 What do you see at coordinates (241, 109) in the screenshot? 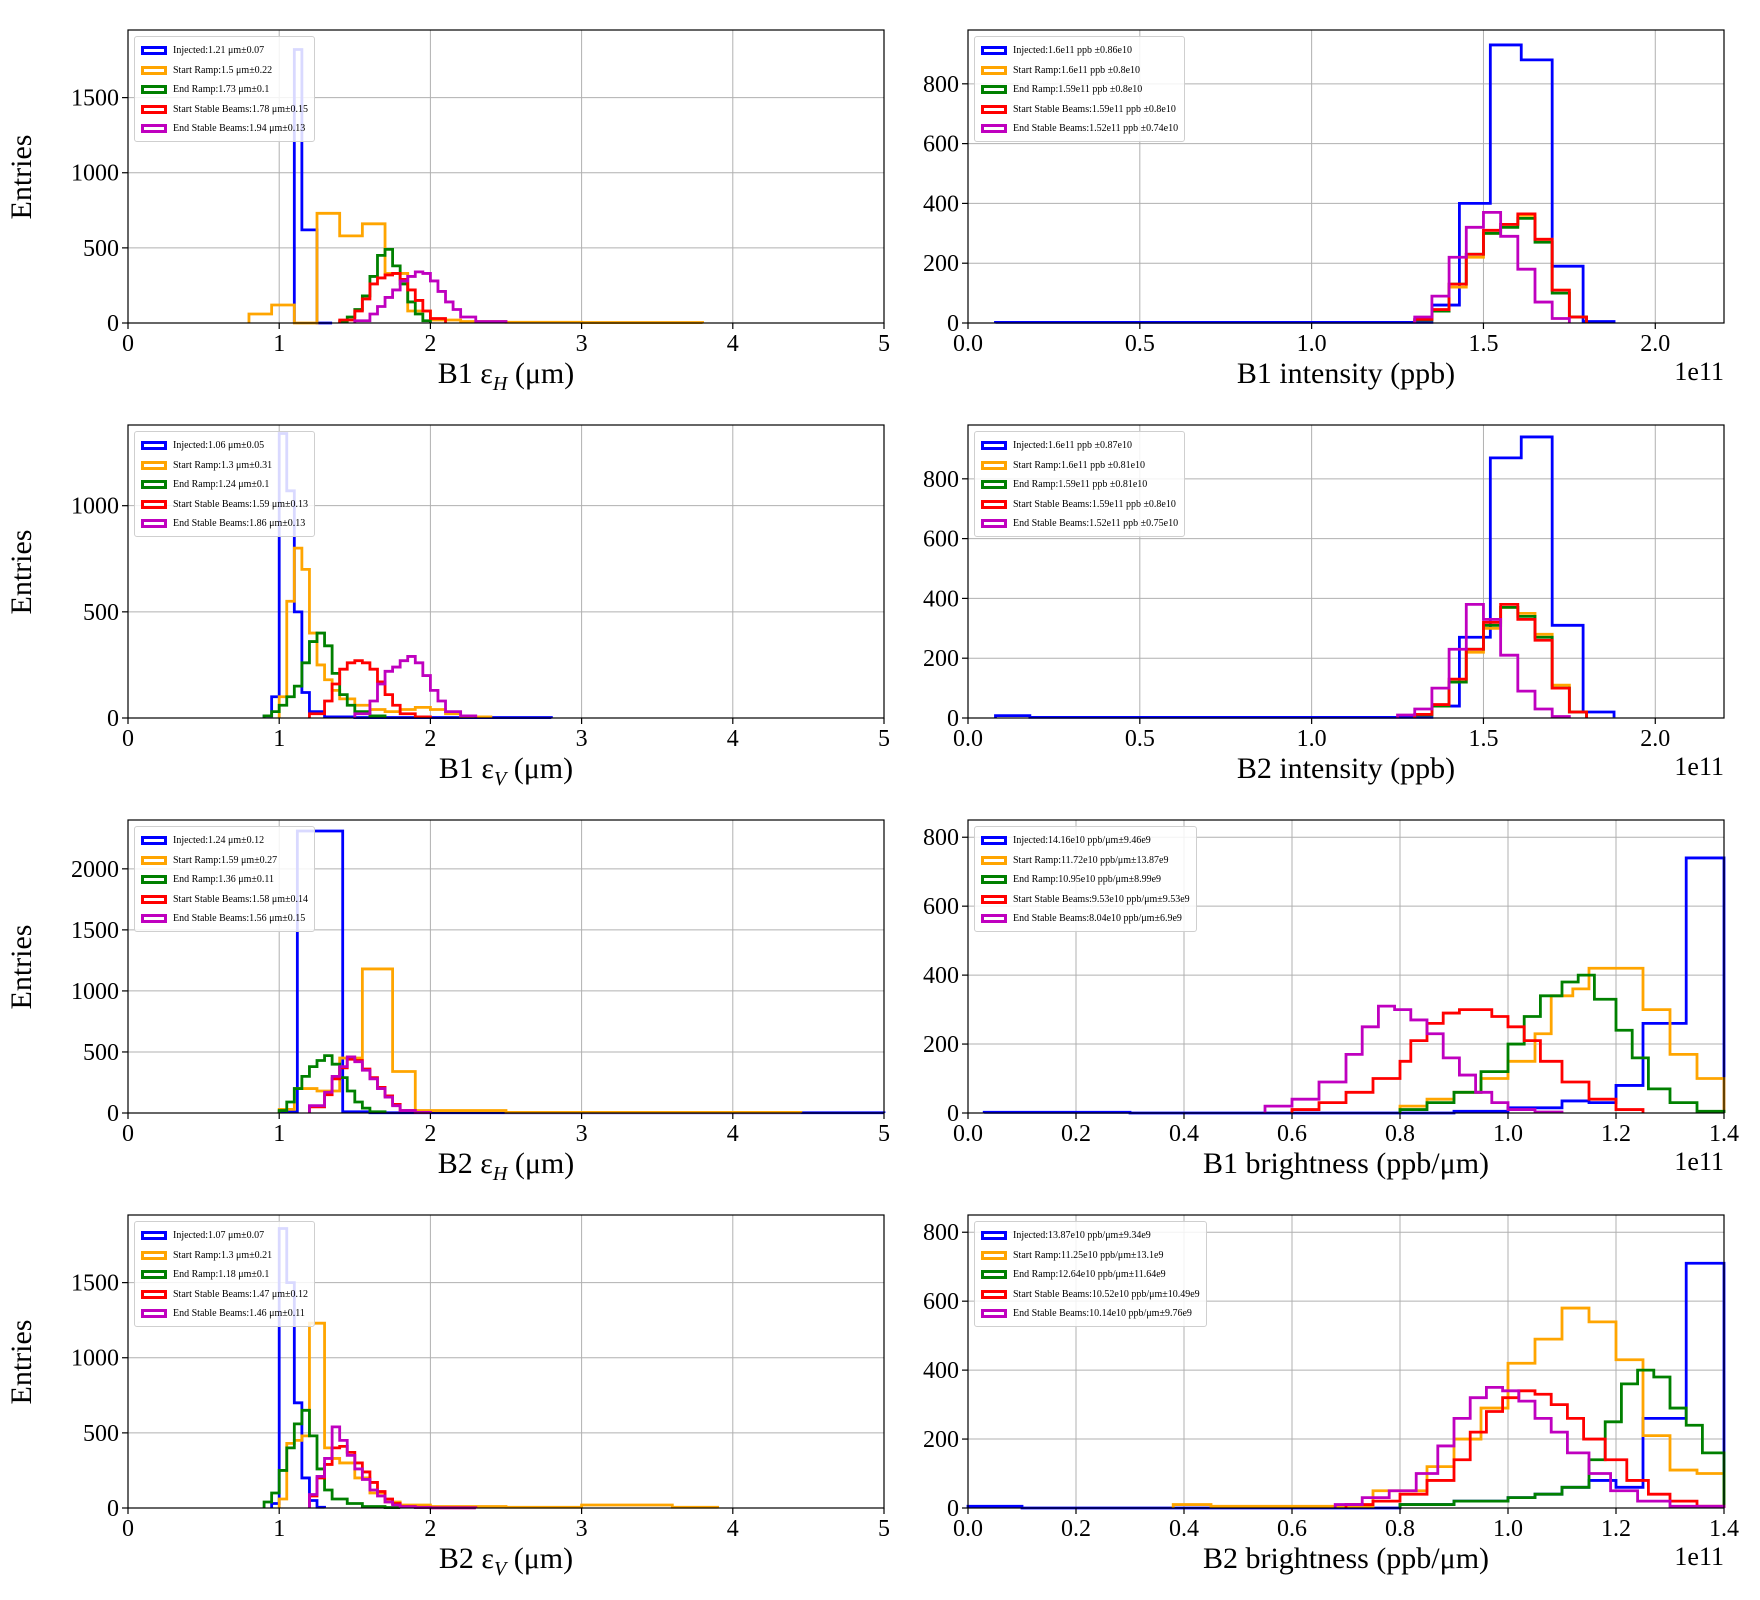
I see `legend-label: Start Stable Beams:1.78 μm±0.15` at bounding box center [241, 109].